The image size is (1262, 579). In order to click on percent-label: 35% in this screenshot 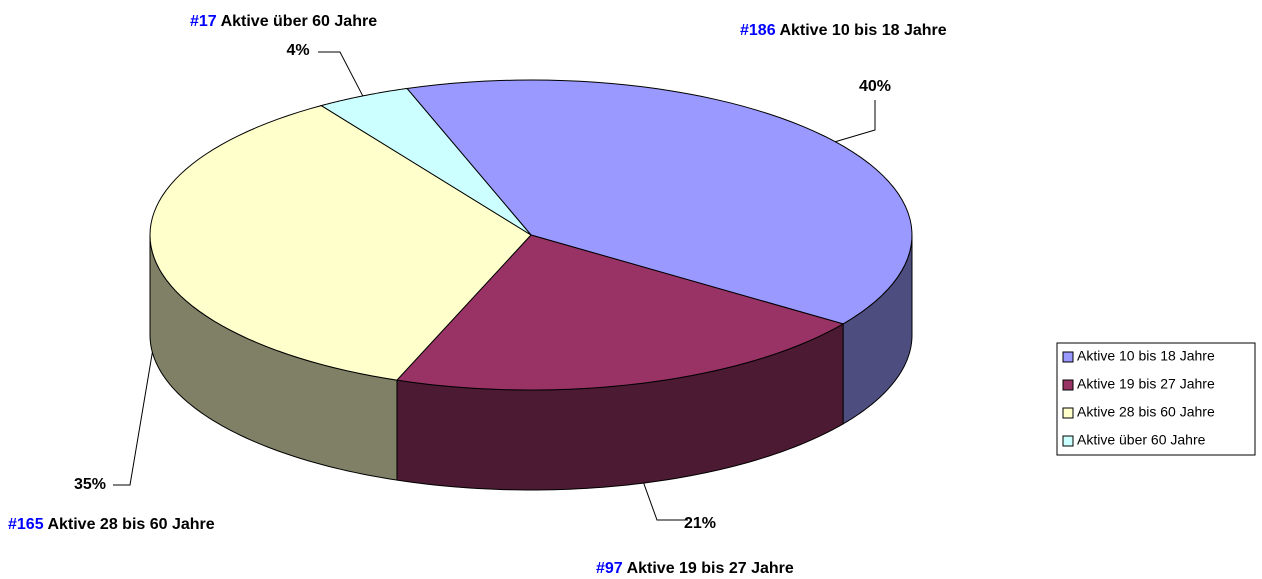, I will do `click(90, 484)`.